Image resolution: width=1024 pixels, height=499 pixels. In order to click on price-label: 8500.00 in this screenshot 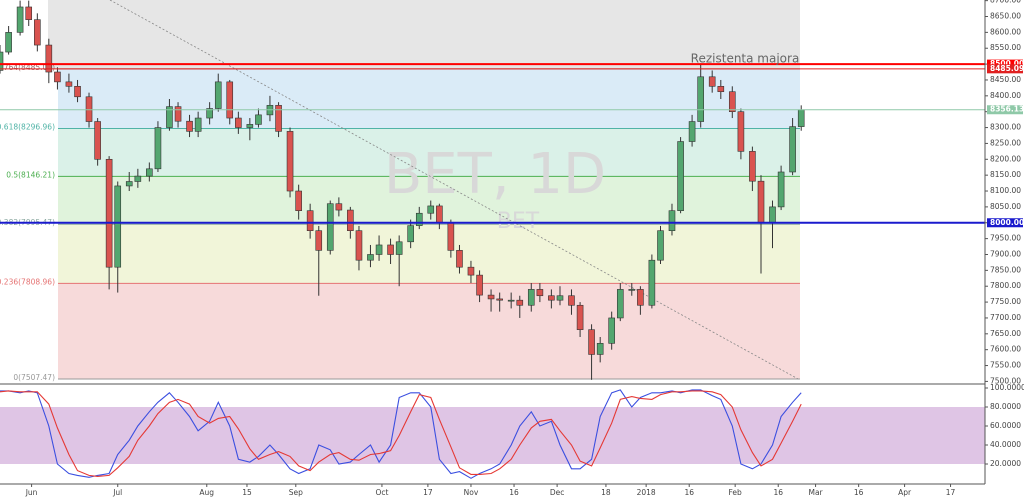, I will do `click(1007, 63)`.